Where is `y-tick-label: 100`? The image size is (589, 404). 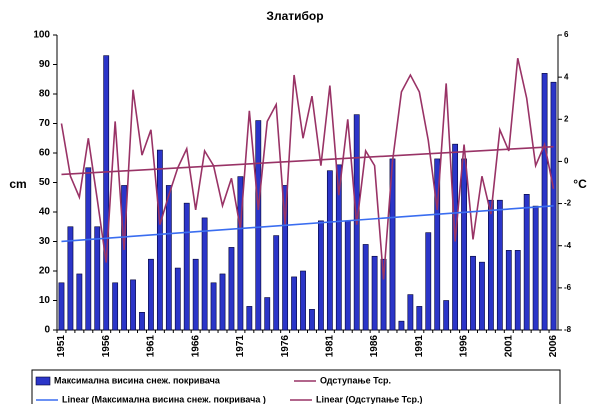
y-tick-label: 100 is located at coordinates (41, 35).